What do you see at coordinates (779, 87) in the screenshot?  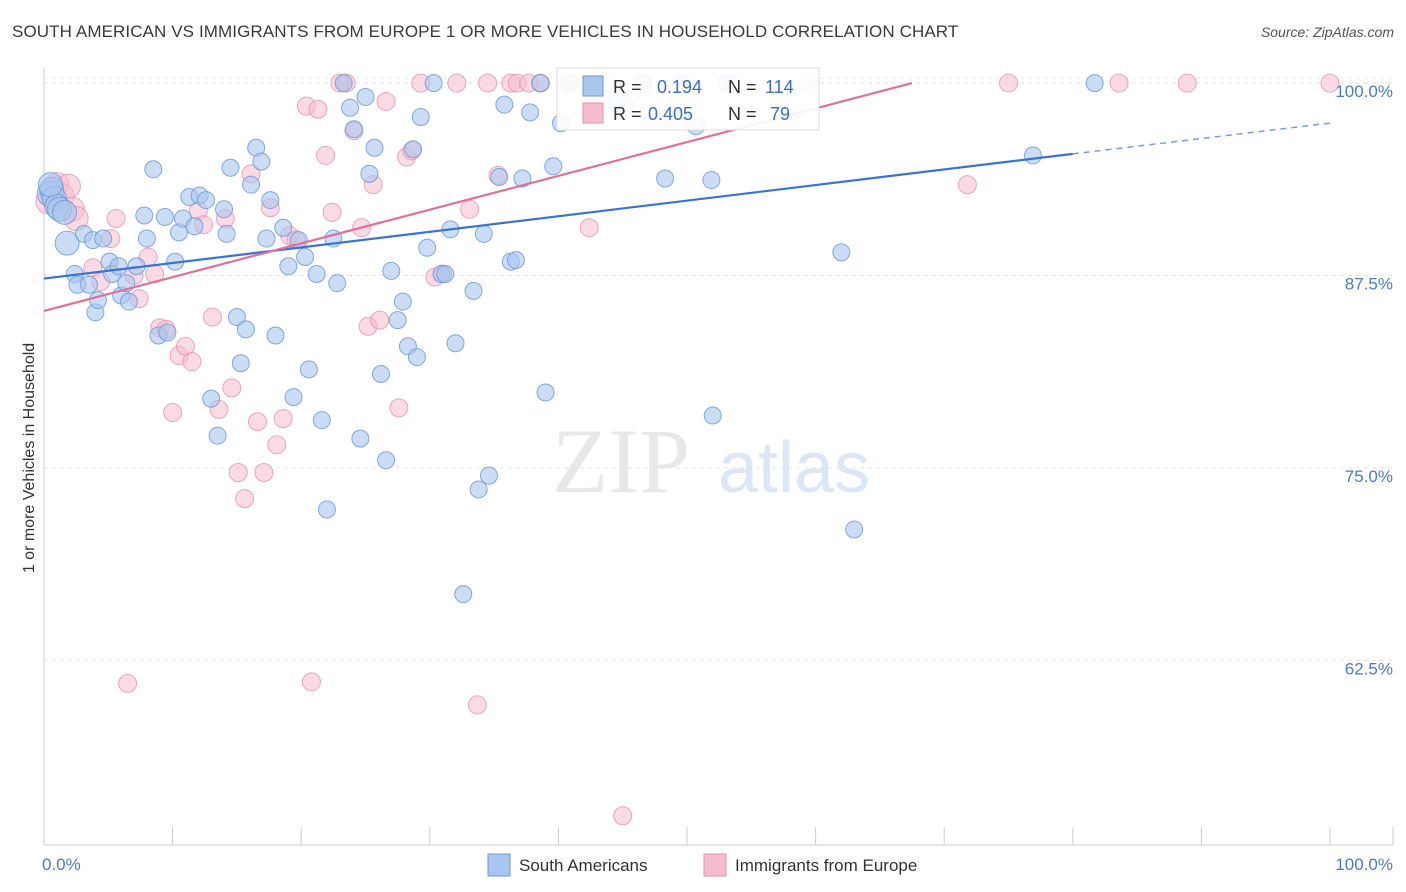 I see `legend-n-value-1: 114` at bounding box center [779, 87].